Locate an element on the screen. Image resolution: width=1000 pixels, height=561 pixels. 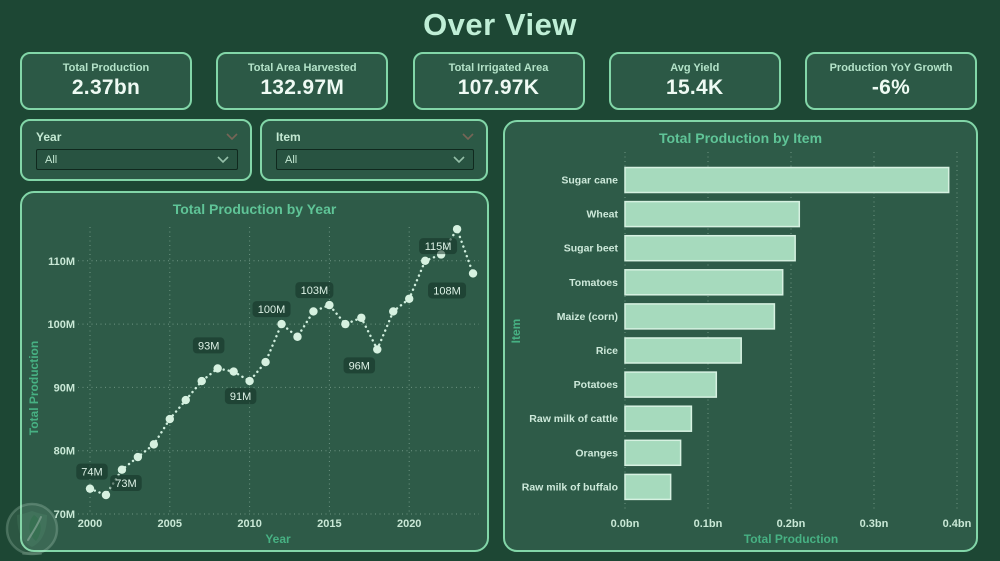
slicer-year: Year All is located at coordinates (136, 150).